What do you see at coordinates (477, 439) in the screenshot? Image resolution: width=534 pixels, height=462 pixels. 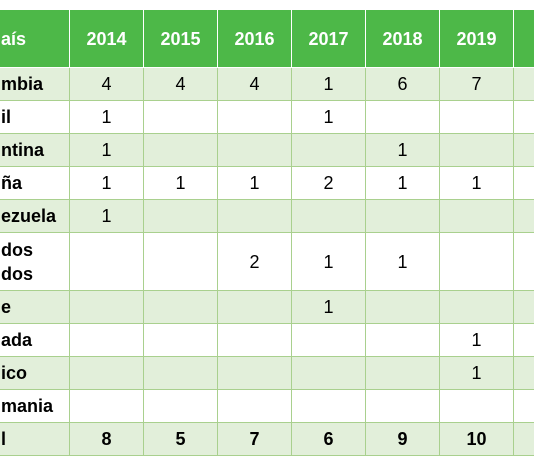 I see `cell: 10` at bounding box center [477, 439].